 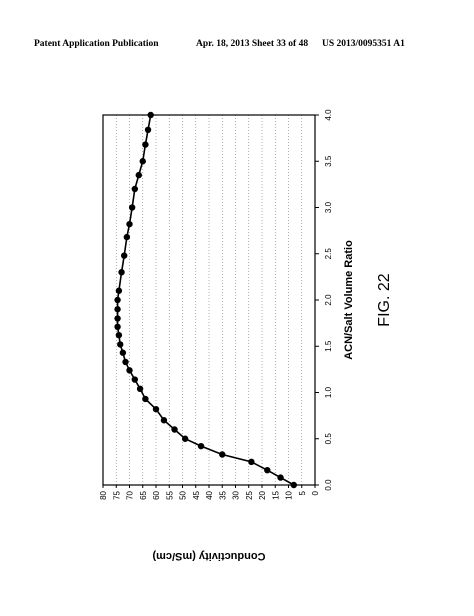 What do you see at coordinates (328, 300) in the screenshot?
I see `x-tick-label: 2.0` at bounding box center [328, 300].